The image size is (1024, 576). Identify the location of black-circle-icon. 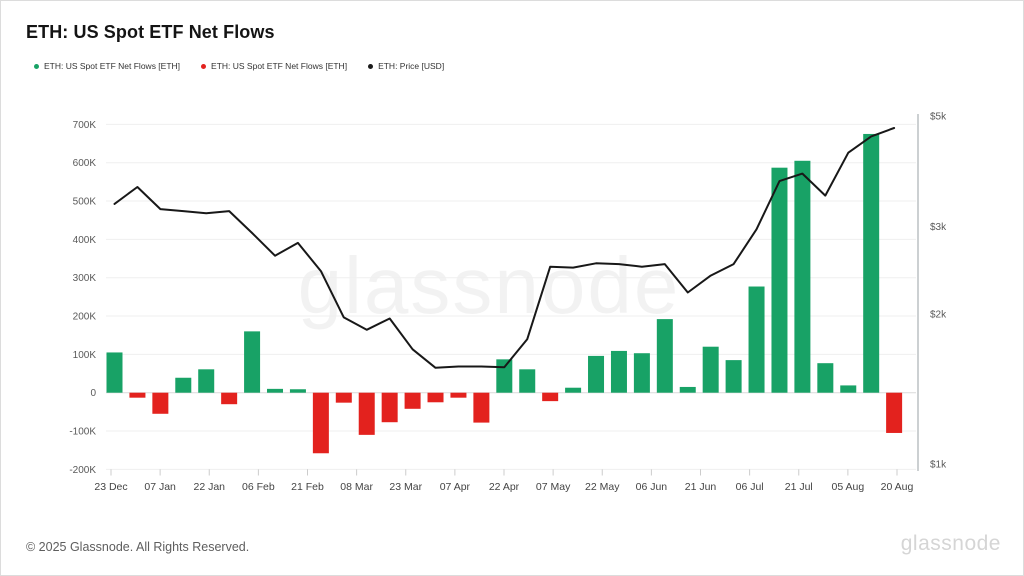
(371, 66).